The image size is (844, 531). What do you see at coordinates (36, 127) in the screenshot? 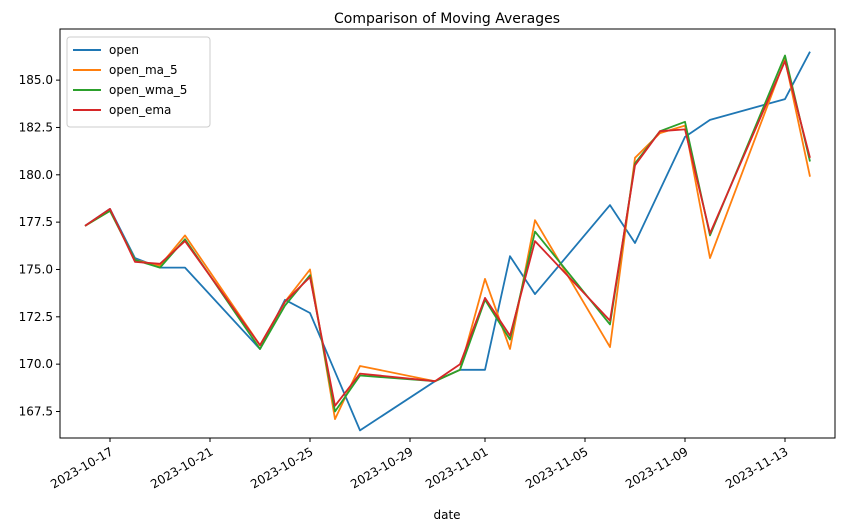
I see `y-tick-label: 182.5` at bounding box center [36, 127].